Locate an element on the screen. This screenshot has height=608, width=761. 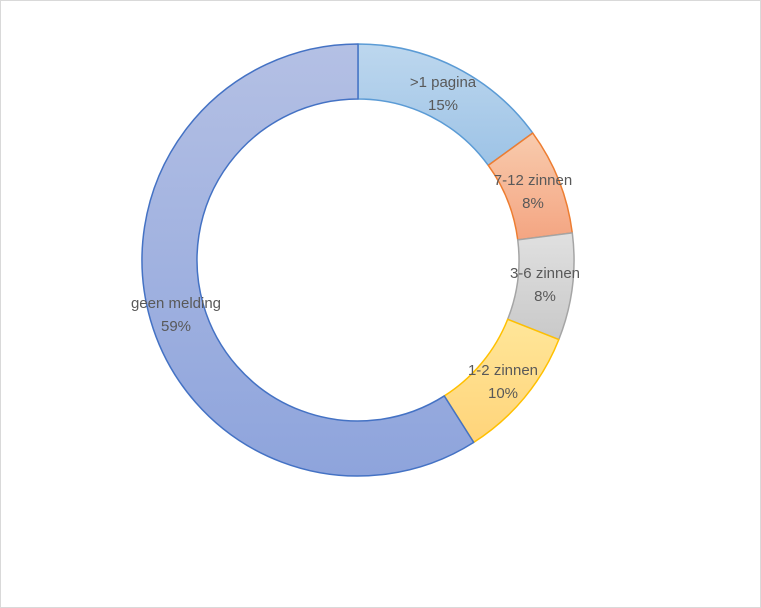
data-label-category: 1-2 zinnen is located at coordinates (503, 370).